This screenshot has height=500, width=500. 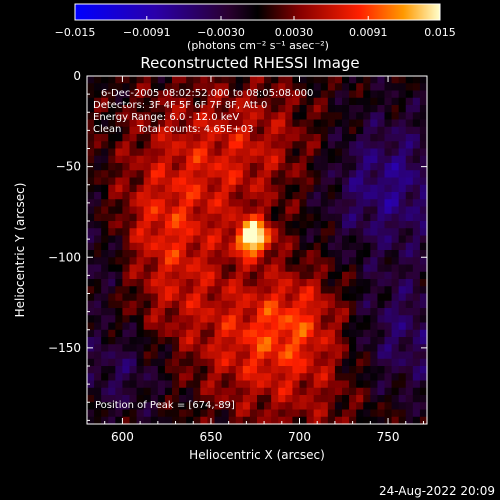 I want to click on colorbar-tick-label: 0.015, so click(x=440, y=32).